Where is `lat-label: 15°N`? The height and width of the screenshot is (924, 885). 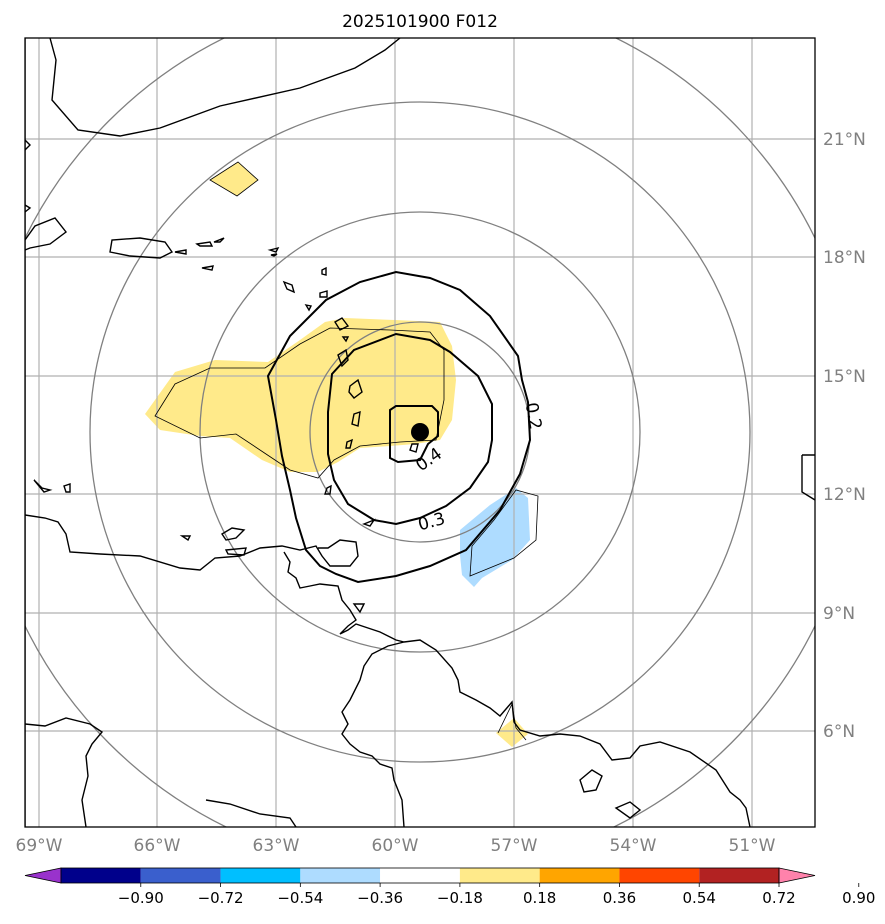
lat-label: 15°N is located at coordinates (844, 377).